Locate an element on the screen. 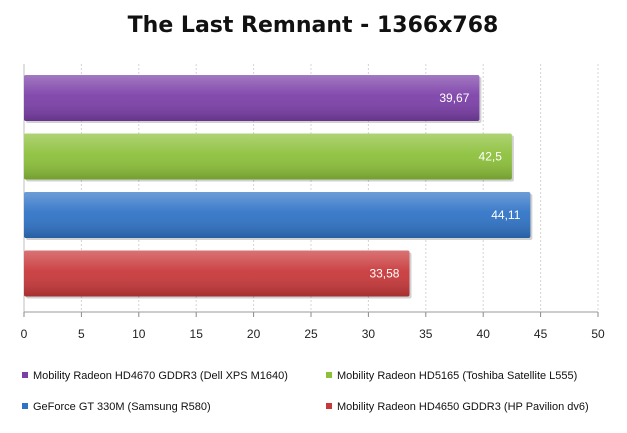 This screenshot has height=433, width=627. x-tick-label: 15 is located at coordinates (197, 334).